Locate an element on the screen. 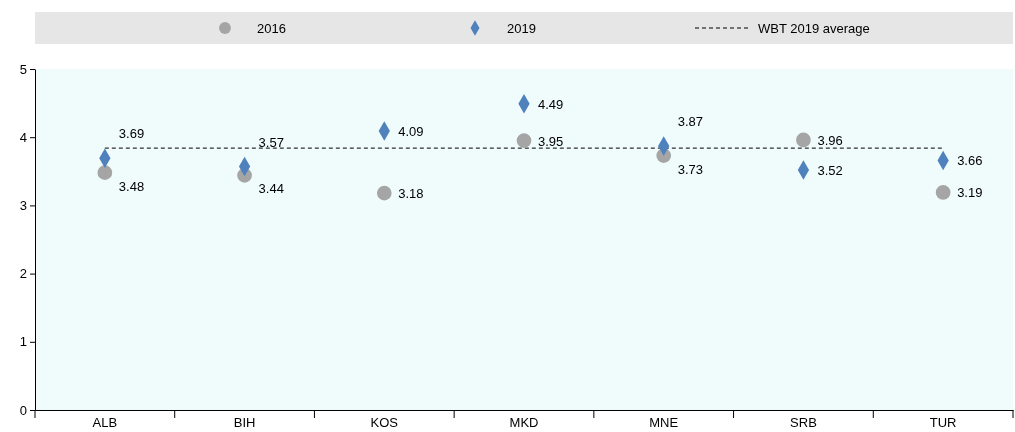  data-label: 3.57 is located at coordinates (271, 142).